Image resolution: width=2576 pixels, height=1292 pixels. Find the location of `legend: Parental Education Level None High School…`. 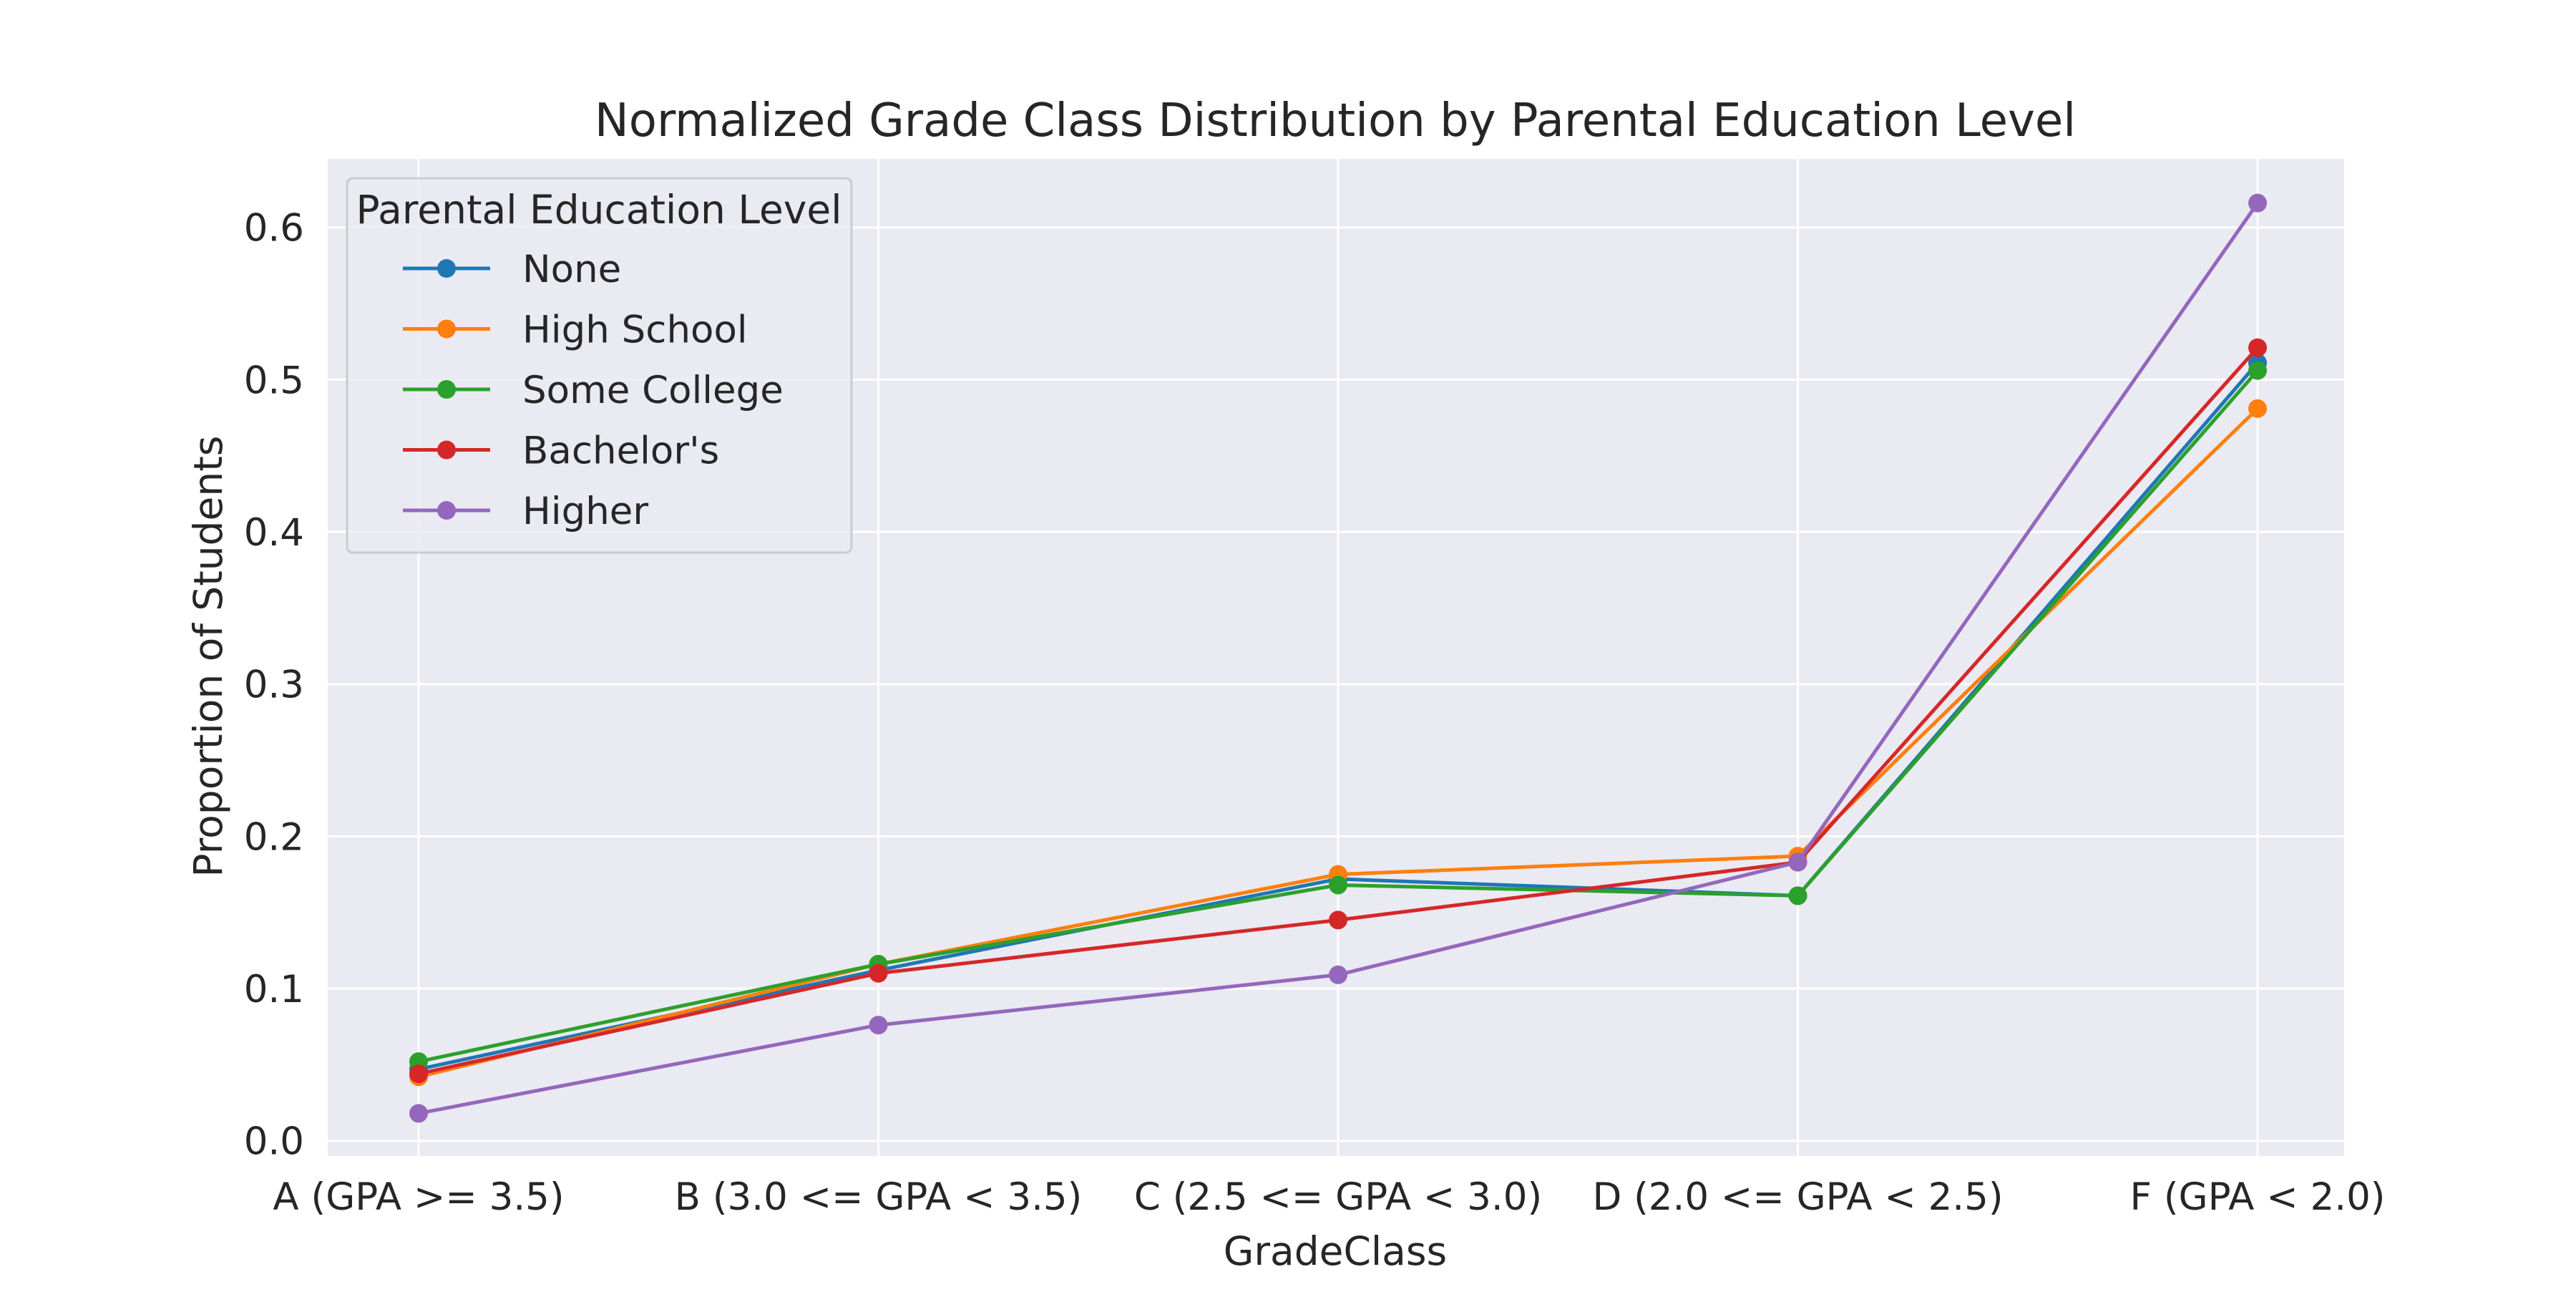

legend: Parental Education Level None High School… is located at coordinates (599, 365).